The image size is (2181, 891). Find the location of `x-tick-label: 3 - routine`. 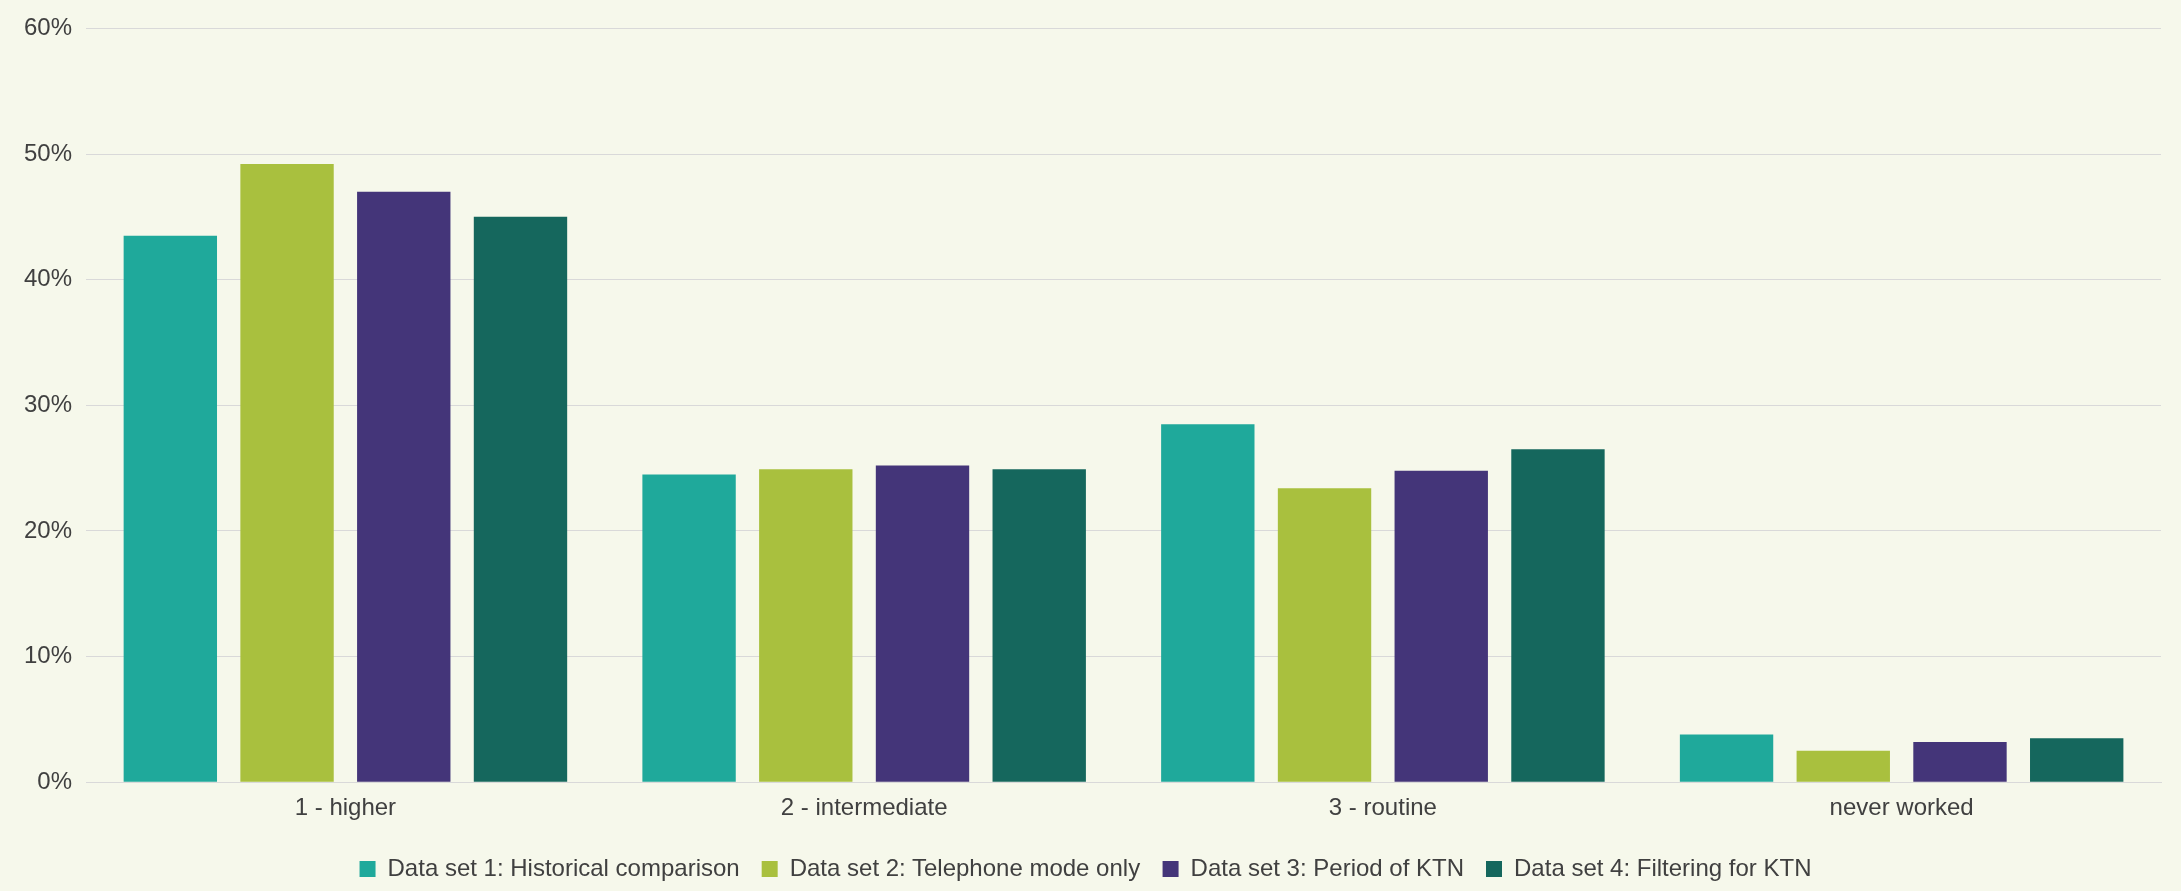

x-tick-label: 3 - routine is located at coordinates (1382, 807).